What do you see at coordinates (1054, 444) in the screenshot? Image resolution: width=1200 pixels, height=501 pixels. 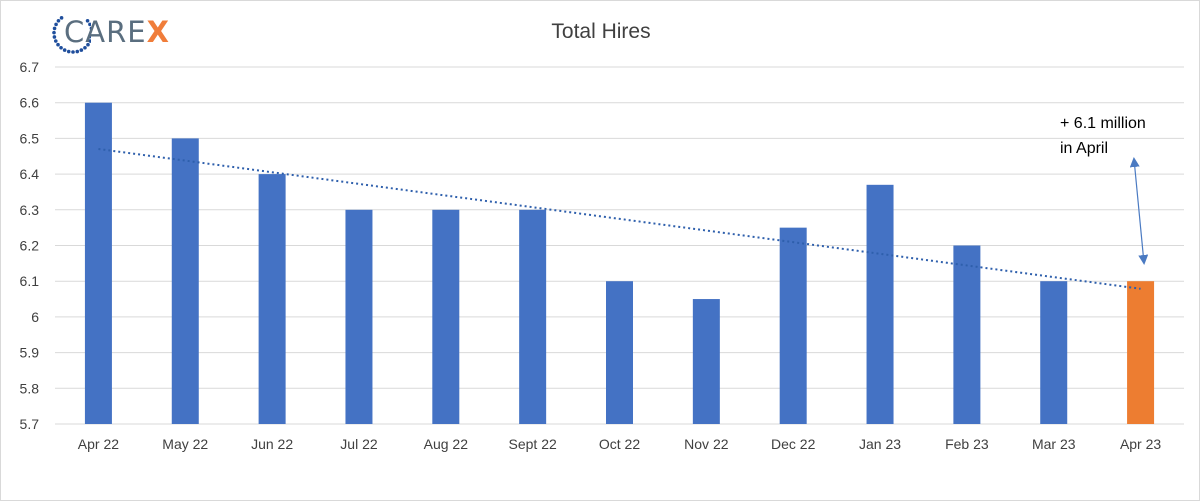 I see `x-tick-label: Mar 23` at bounding box center [1054, 444].